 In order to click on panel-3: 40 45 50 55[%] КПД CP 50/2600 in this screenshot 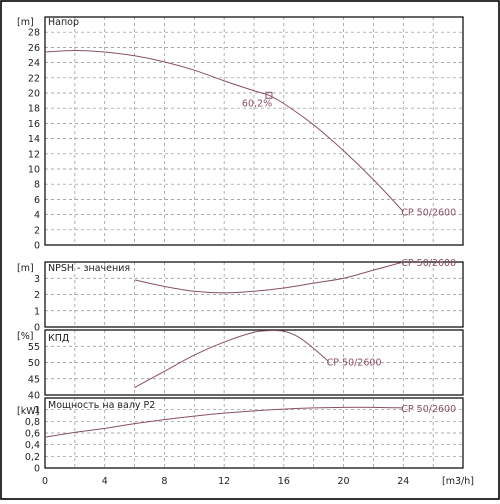, I will do `click(240, 365)`.